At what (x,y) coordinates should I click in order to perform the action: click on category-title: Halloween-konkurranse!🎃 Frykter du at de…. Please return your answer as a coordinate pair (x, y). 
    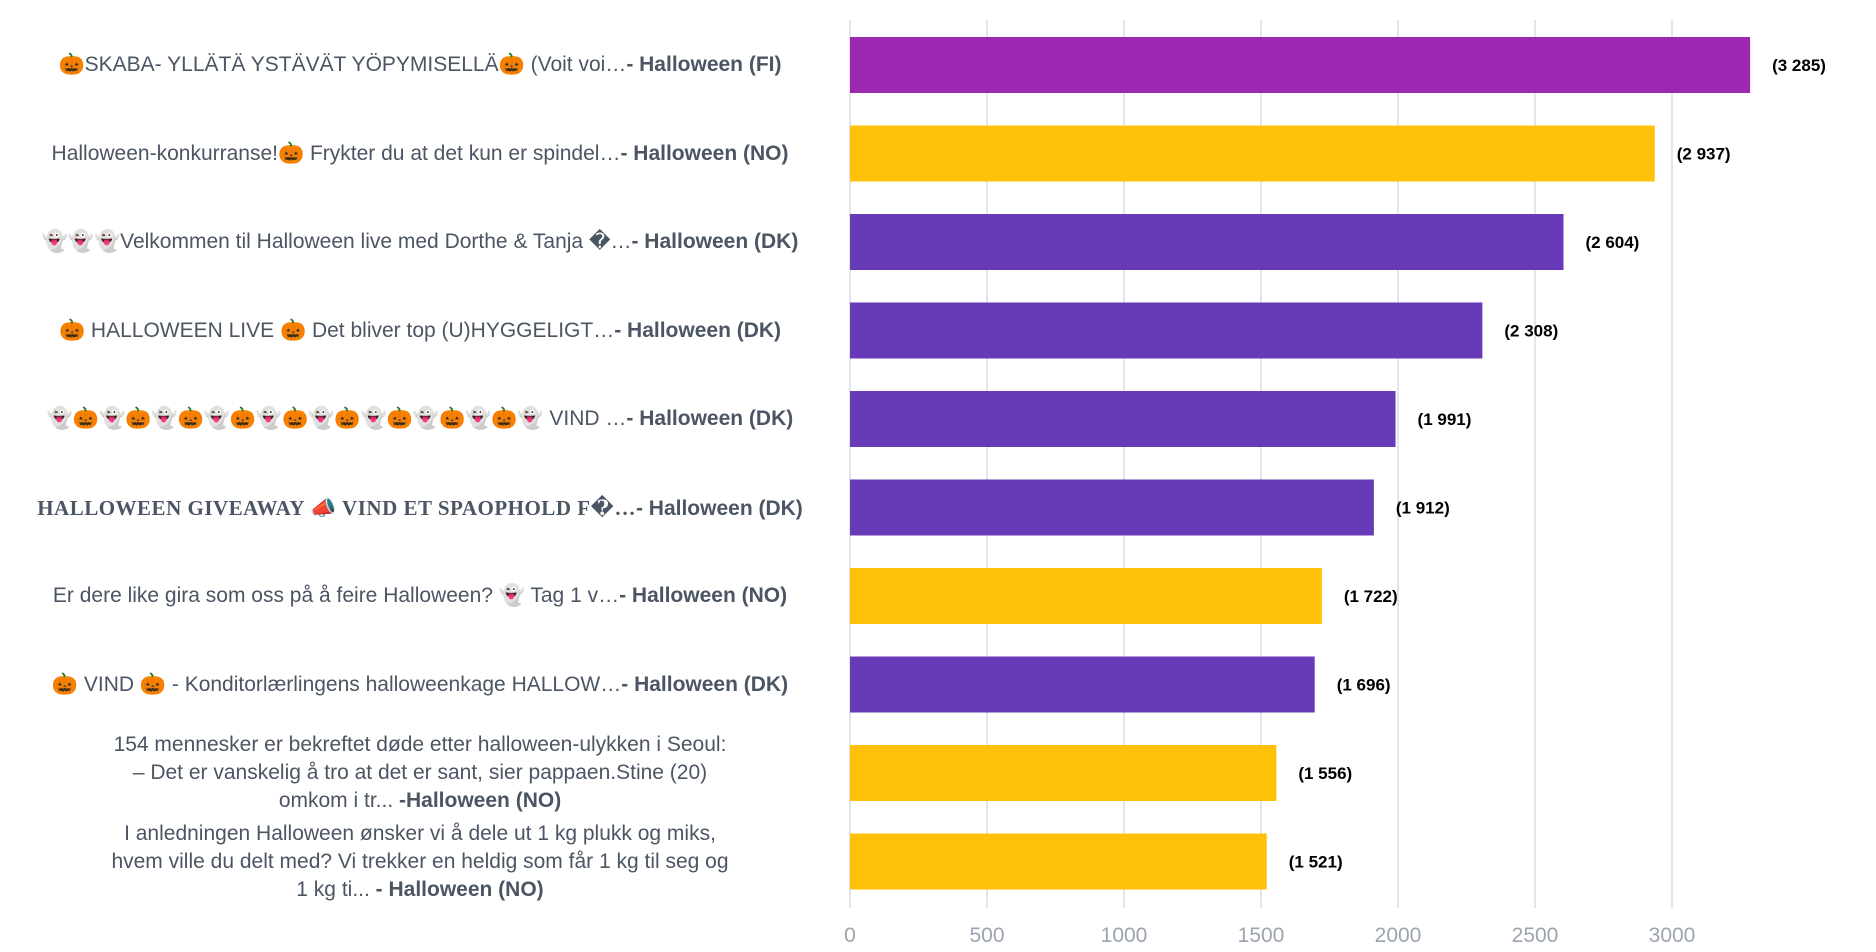
    Looking at the image, I should click on (336, 153).